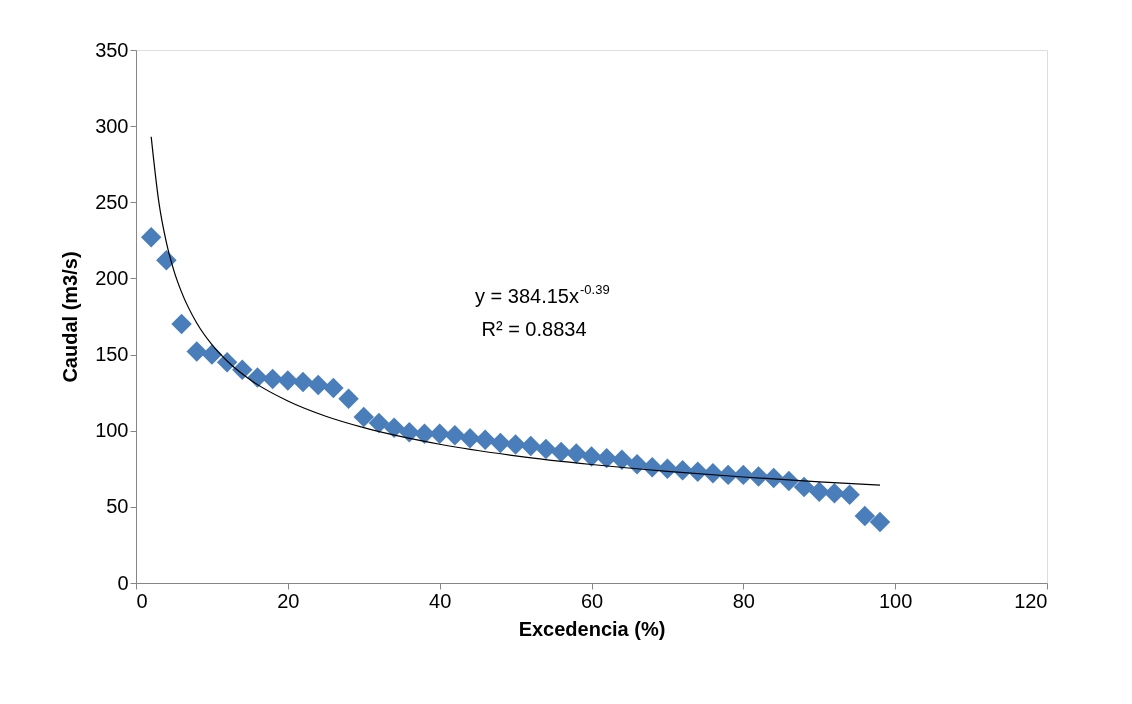 The height and width of the screenshot is (704, 1132). Describe the element at coordinates (112, 125) in the screenshot. I see `y-tick-label: 300` at that location.